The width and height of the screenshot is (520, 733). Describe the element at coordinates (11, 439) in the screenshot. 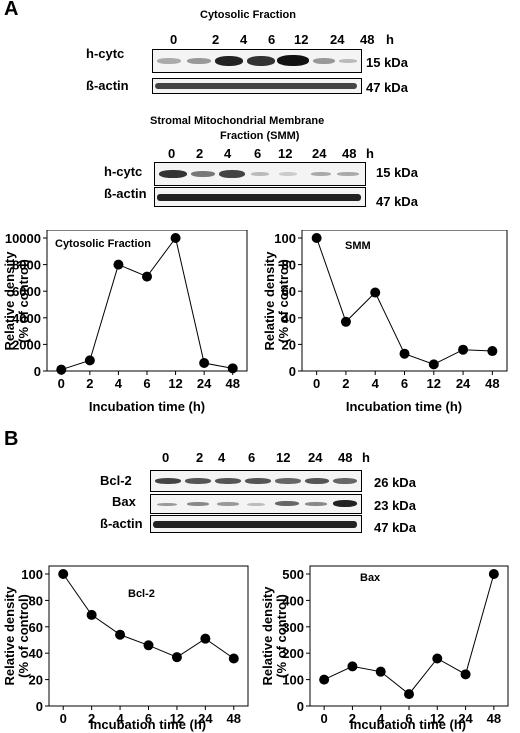

I see `panel-b-letter: B` at that location.